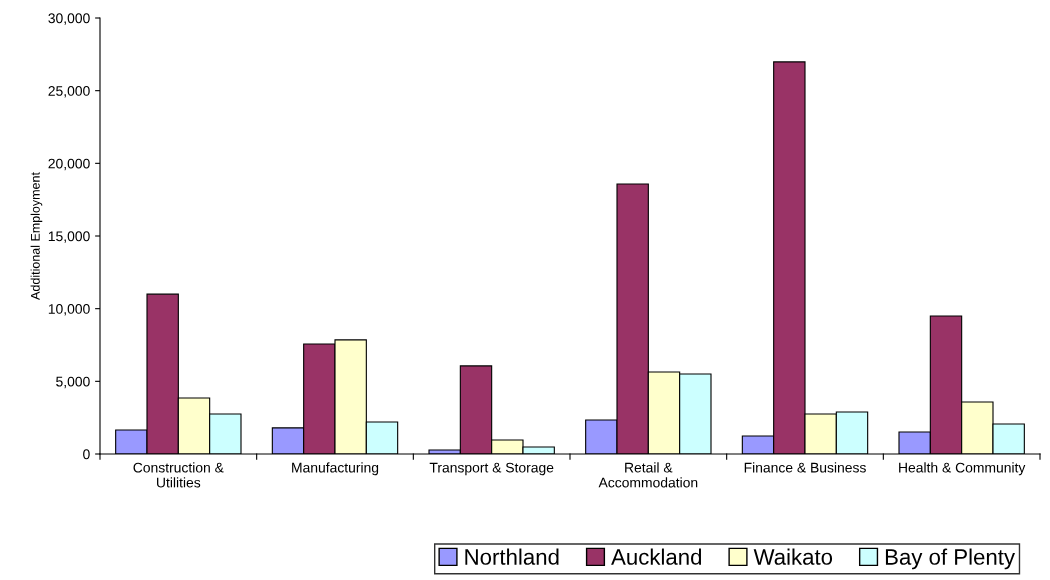  I want to click on x-tick-label: Transport & Storage, so click(491, 469).